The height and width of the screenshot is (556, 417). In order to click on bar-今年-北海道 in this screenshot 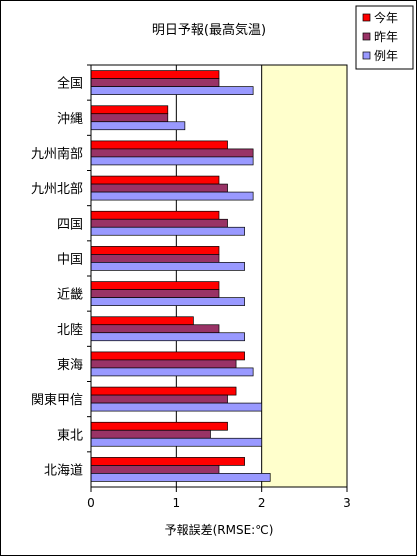, I will do `click(167, 461)`.